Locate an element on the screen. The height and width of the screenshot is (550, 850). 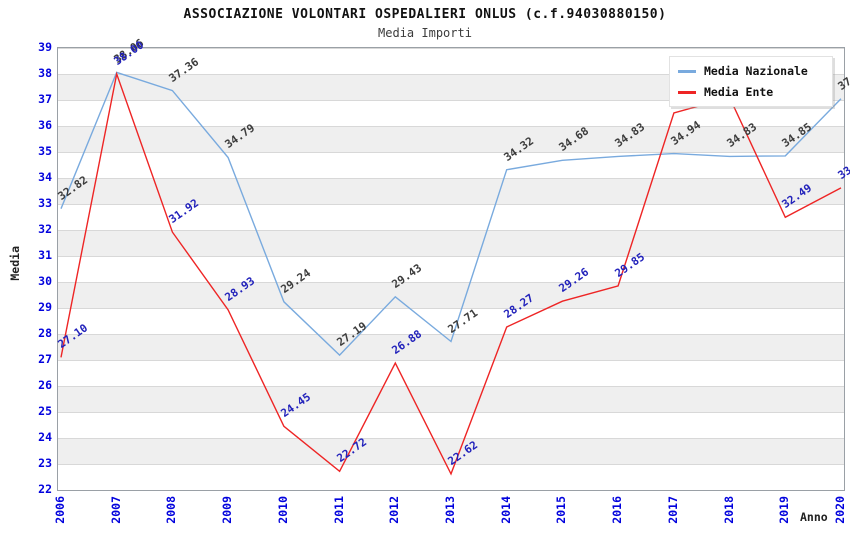
x-axis-tick-label: 2018 is located at coordinates (728, 510).